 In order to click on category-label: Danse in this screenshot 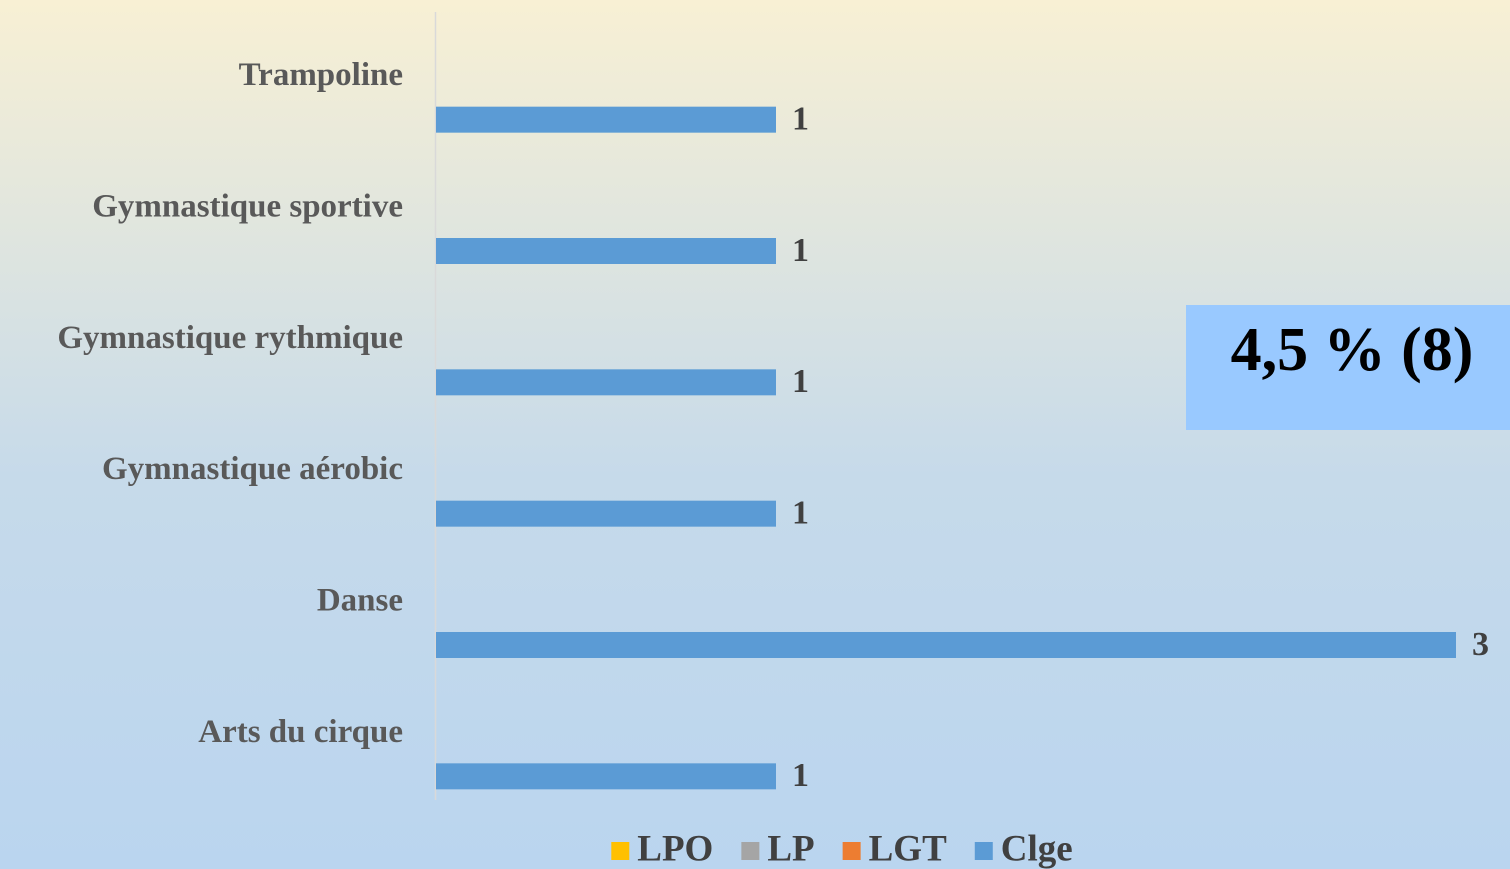, I will do `click(360, 601)`.